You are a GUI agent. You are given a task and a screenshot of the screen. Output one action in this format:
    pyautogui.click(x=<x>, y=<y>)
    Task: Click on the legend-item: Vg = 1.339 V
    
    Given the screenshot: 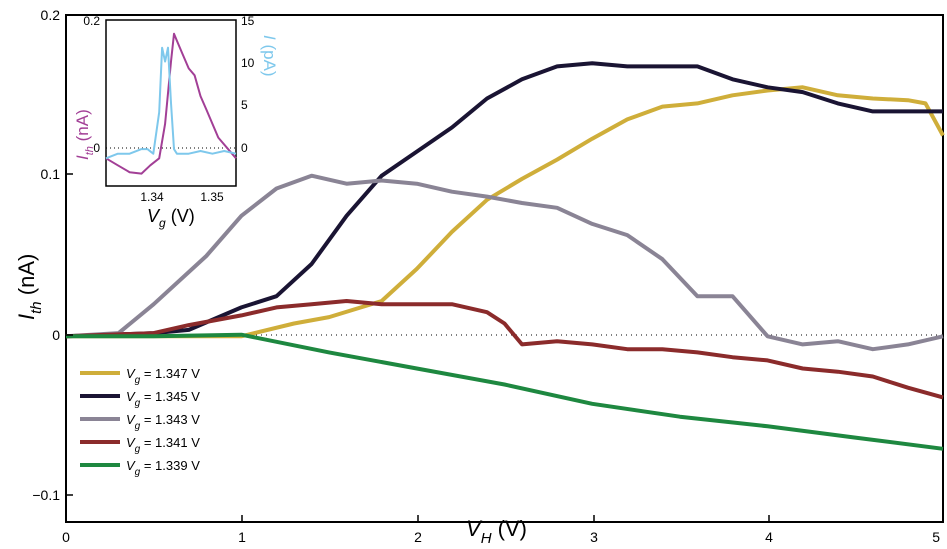 What is the action you would take?
    pyautogui.click(x=140, y=468)
    